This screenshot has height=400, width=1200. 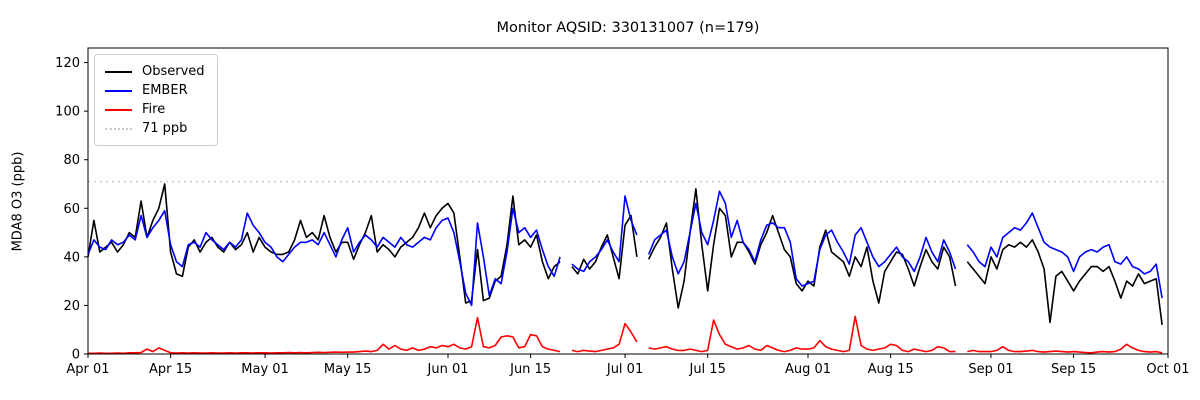 What do you see at coordinates (448, 369) in the screenshot?
I see `x-tick-label: Jun 01` at bounding box center [448, 369].